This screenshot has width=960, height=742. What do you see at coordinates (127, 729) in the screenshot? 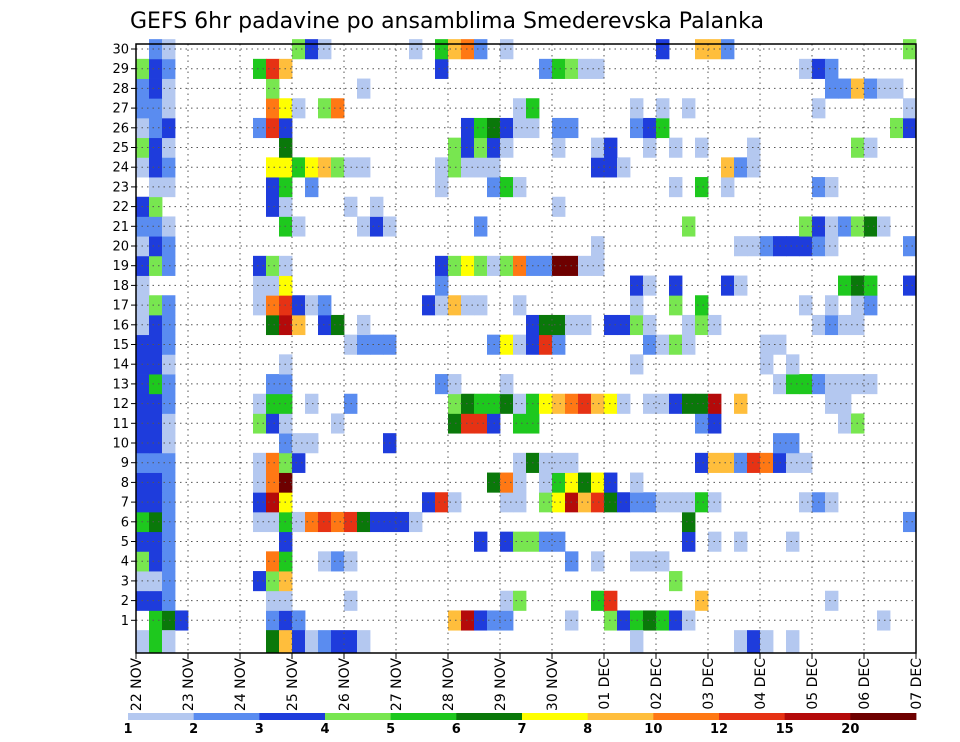
I see `legend-label: 1` at bounding box center [127, 729].